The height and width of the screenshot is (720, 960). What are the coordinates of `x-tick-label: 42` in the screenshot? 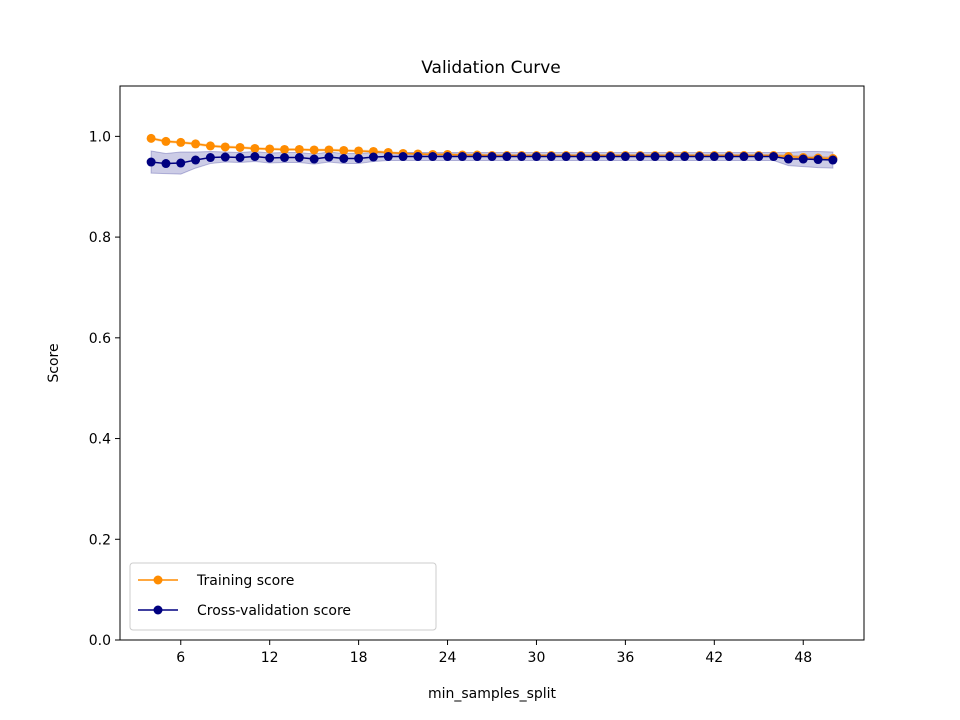 It's located at (714, 658).